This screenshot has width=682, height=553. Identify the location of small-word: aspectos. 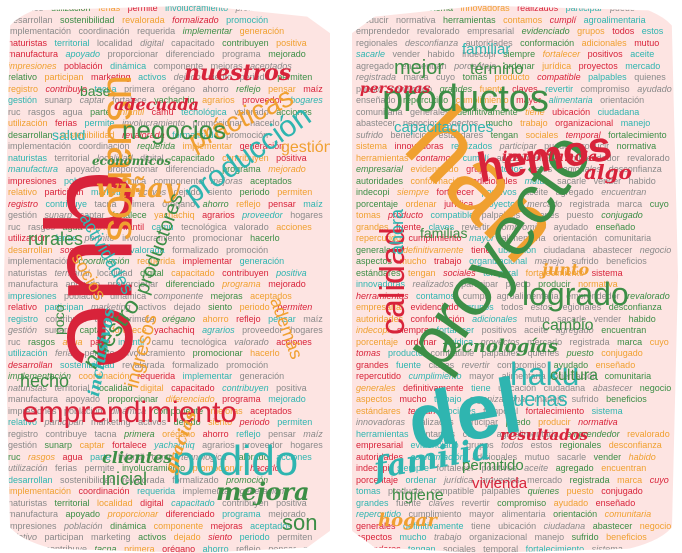
(378, 399).